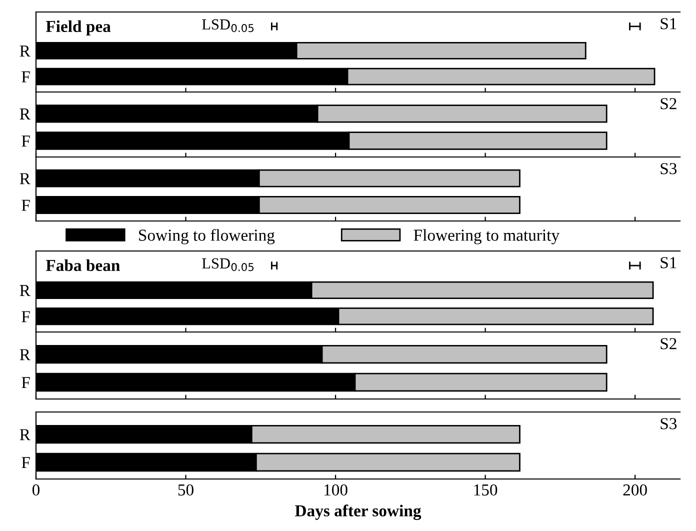  Describe the element at coordinates (358, 512) in the screenshot. I see `x-axis-title: Days after sowing` at that location.